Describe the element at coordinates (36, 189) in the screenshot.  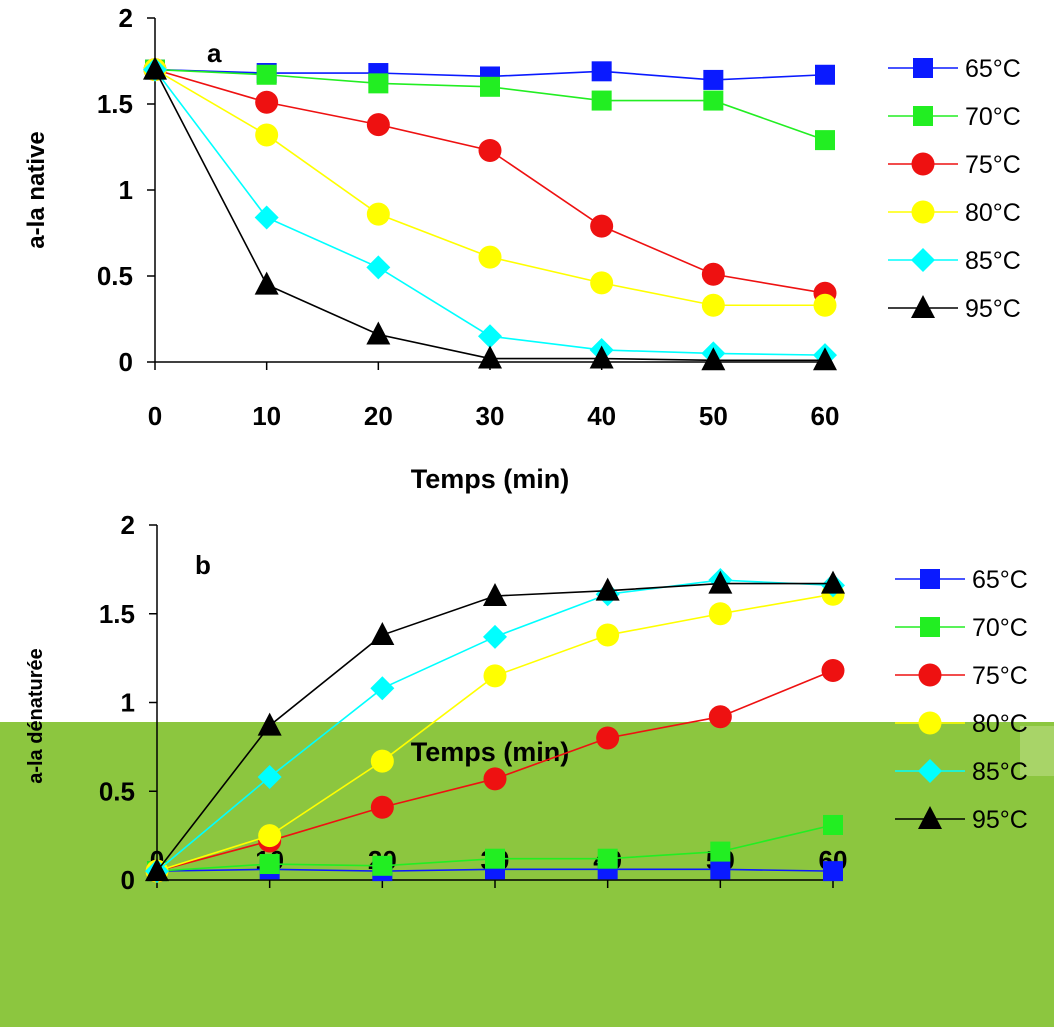
I see `y-axis-title: a-la native` at that location.